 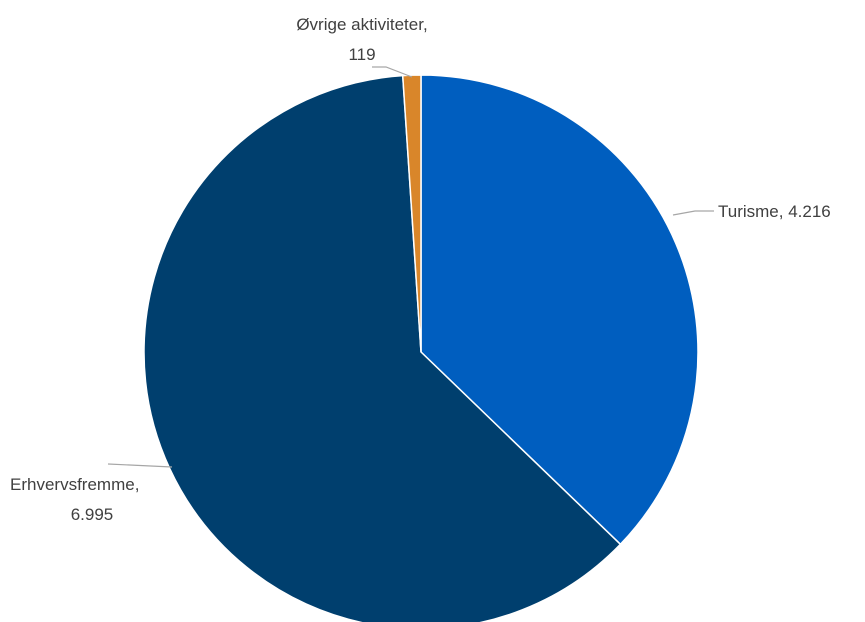 I want to click on leader-line-turisme, so click(x=693, y=213).